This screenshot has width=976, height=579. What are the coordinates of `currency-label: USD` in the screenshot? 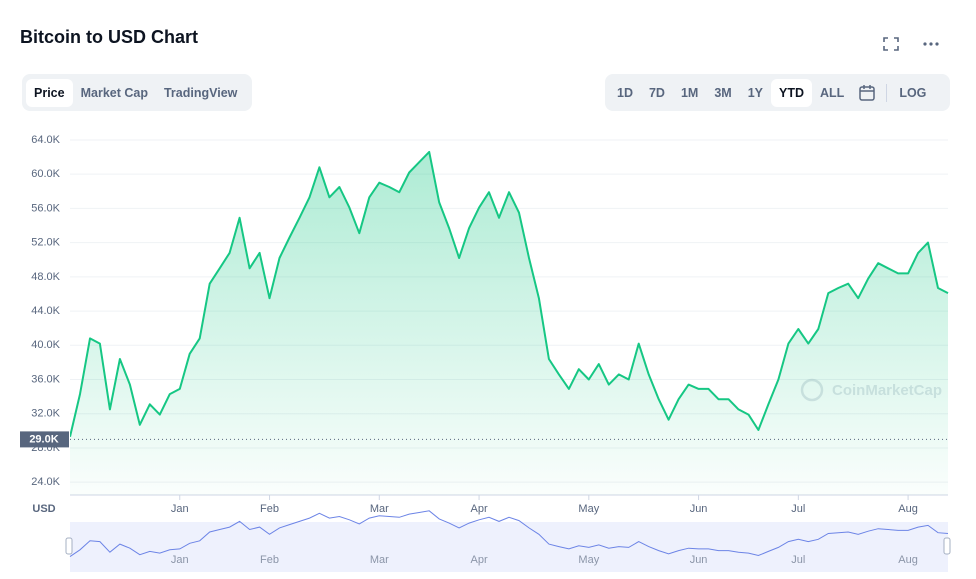 It's located at (43, 509).